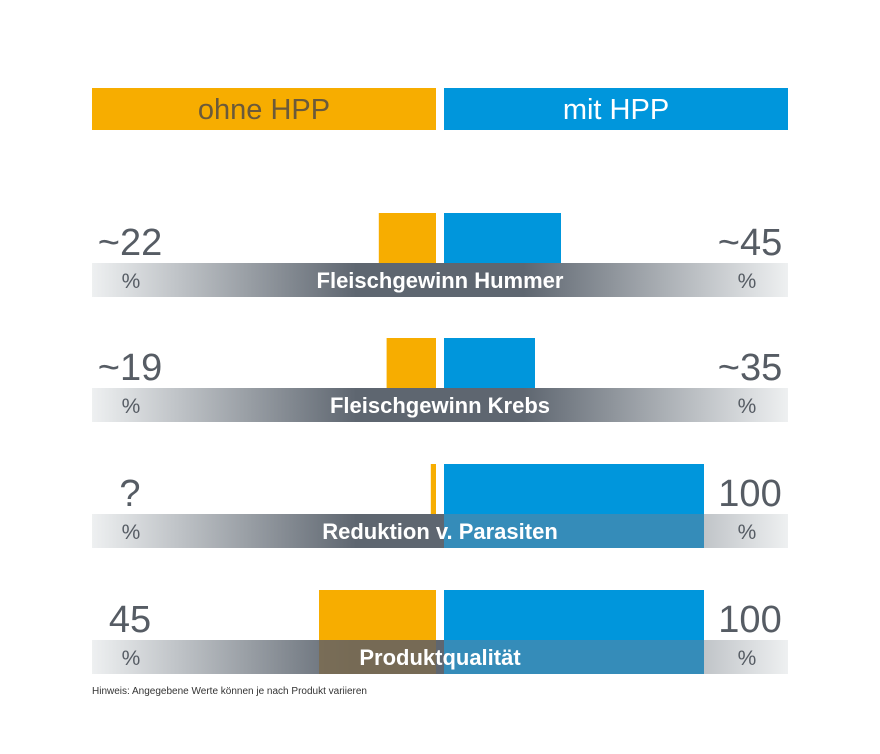  What do you see at coordinates (440, 380) in the screenshot?
I see `chart-row: Fleischgewinn Krebs ~19% ~35%` at bounding box center [440, 380].